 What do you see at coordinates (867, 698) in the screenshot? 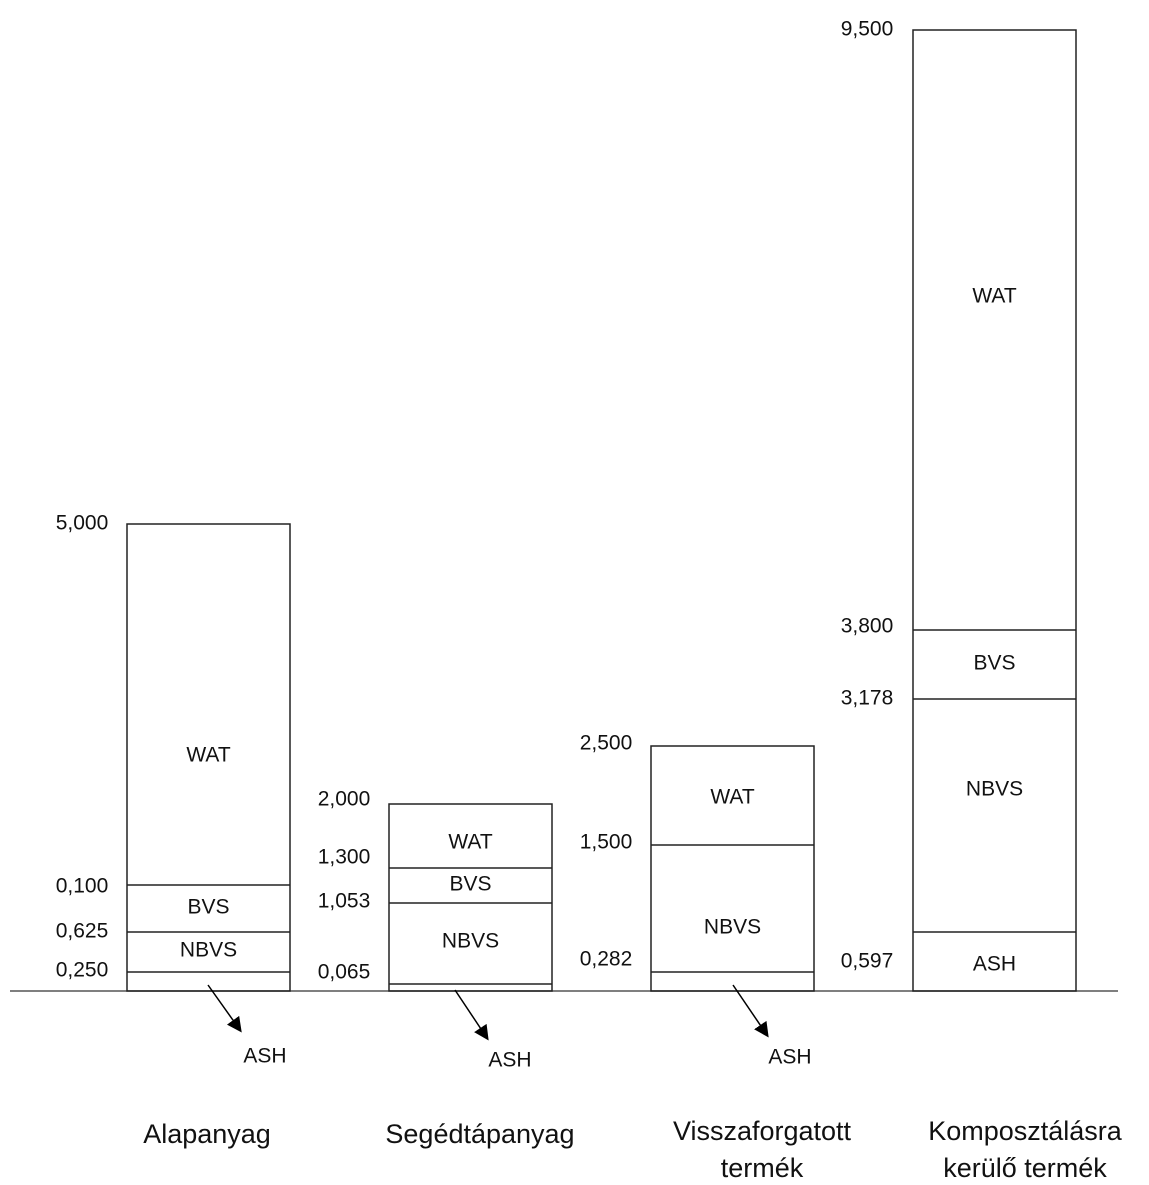
I see `boundary-label: 3,178` at bounding box center [867, 698].